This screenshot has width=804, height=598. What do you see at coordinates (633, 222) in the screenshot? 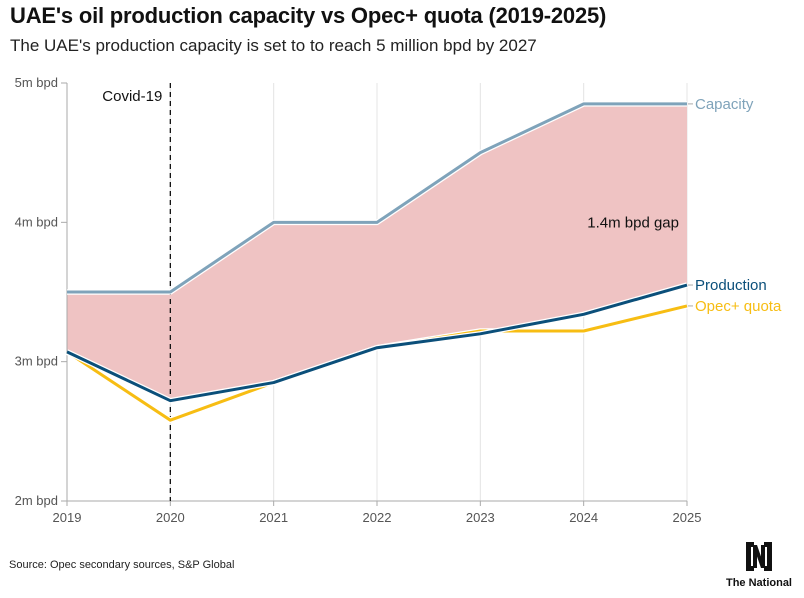
I see `gap-annotation: 1.4m bpd gap` at bounding box center [633, 222].